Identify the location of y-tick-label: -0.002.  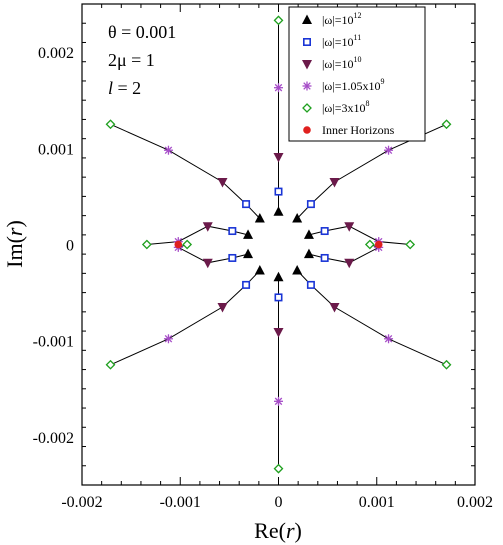
(53, 438).